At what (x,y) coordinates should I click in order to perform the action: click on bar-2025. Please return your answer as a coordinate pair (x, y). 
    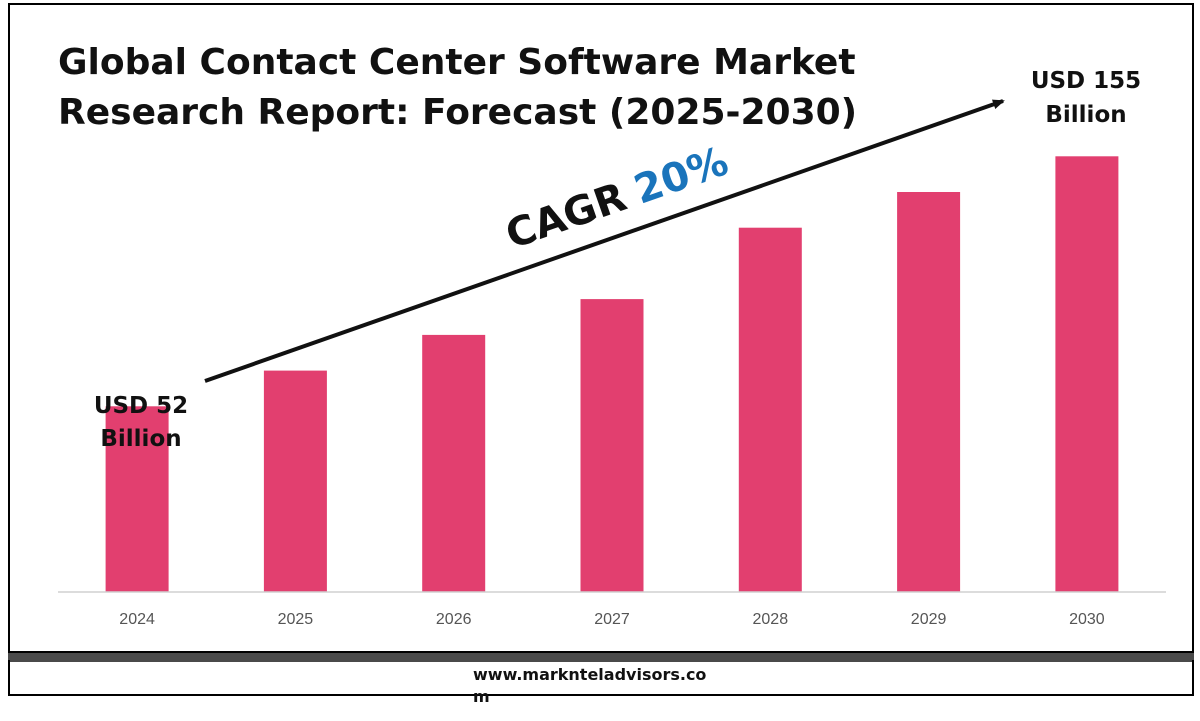
    Looking at the image, I should click on (295, 481).